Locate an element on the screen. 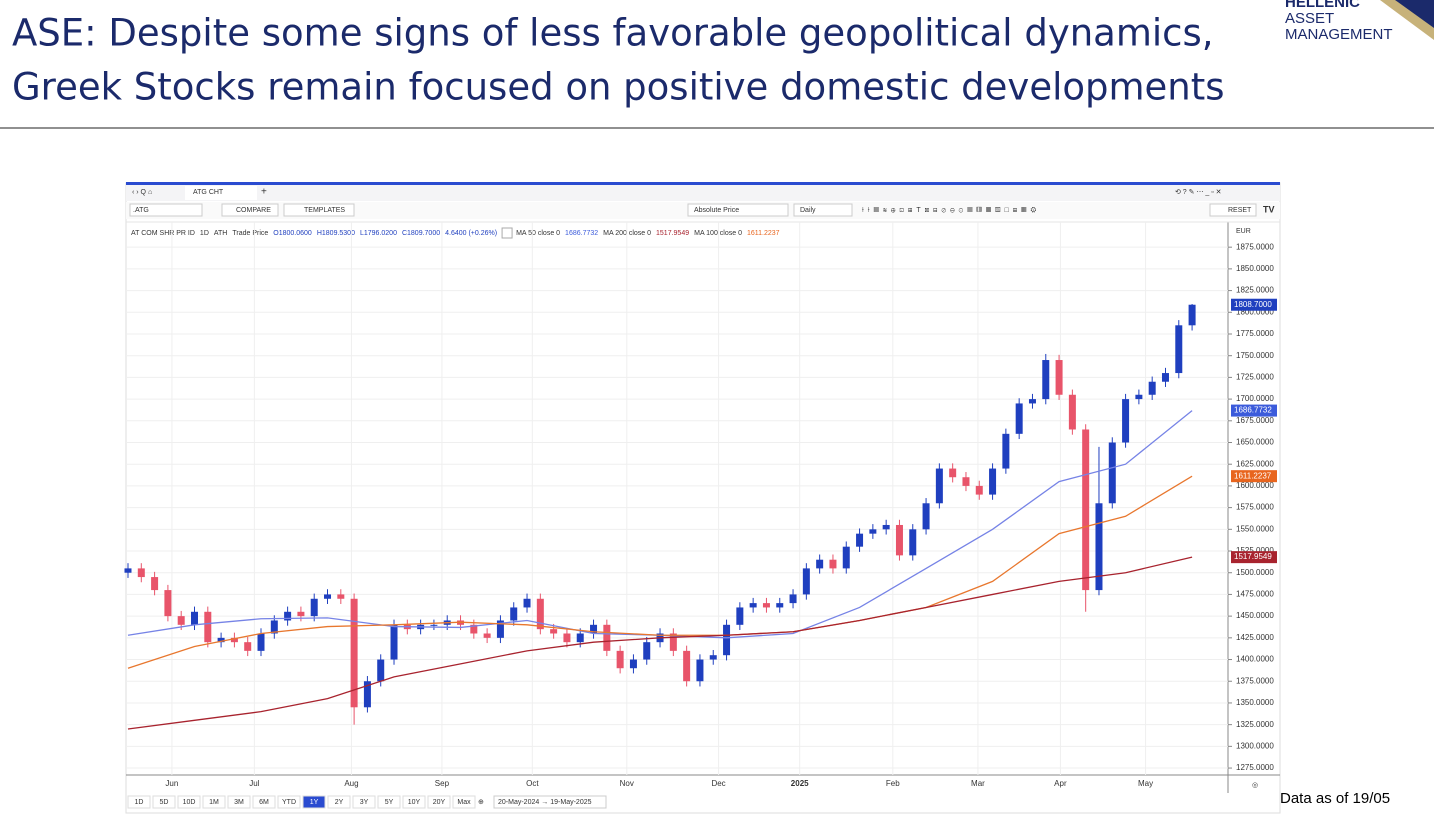 Image resolution: width=1434 pixels, height=816 pixels. period-icon: ⊕ is located at coordinates (481, 802).